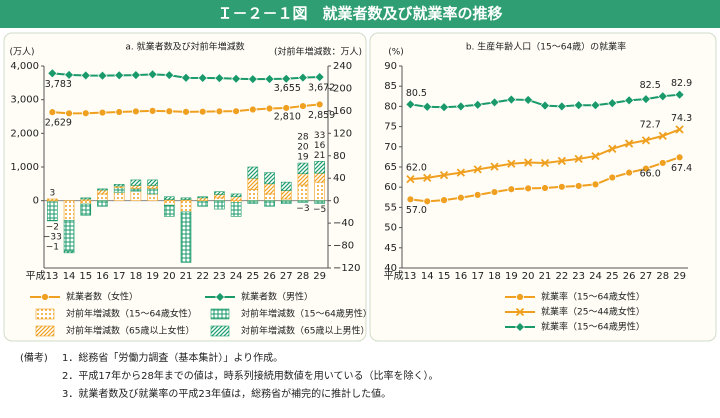  What do you see at coordinates (528, 276) in the screenshot?
I see `x-tick-label: 20` at bounding box center [528, 276].